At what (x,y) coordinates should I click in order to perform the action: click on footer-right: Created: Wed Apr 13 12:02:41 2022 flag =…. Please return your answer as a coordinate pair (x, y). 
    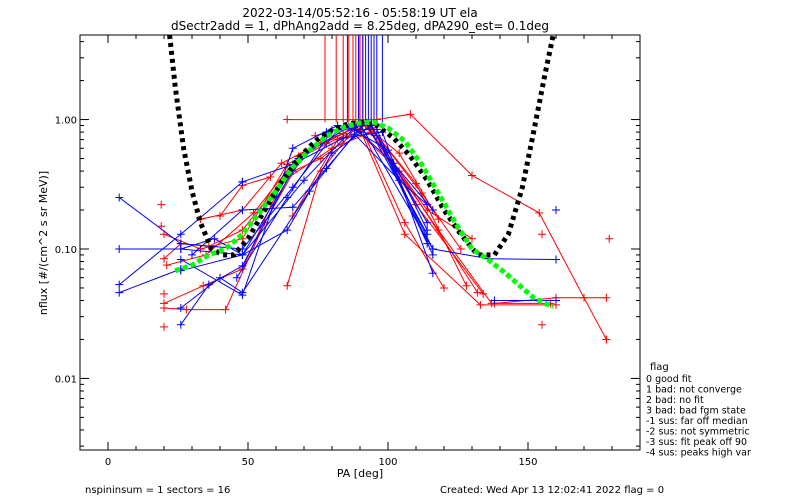
    Looking at the image, I should click on (552, 490).